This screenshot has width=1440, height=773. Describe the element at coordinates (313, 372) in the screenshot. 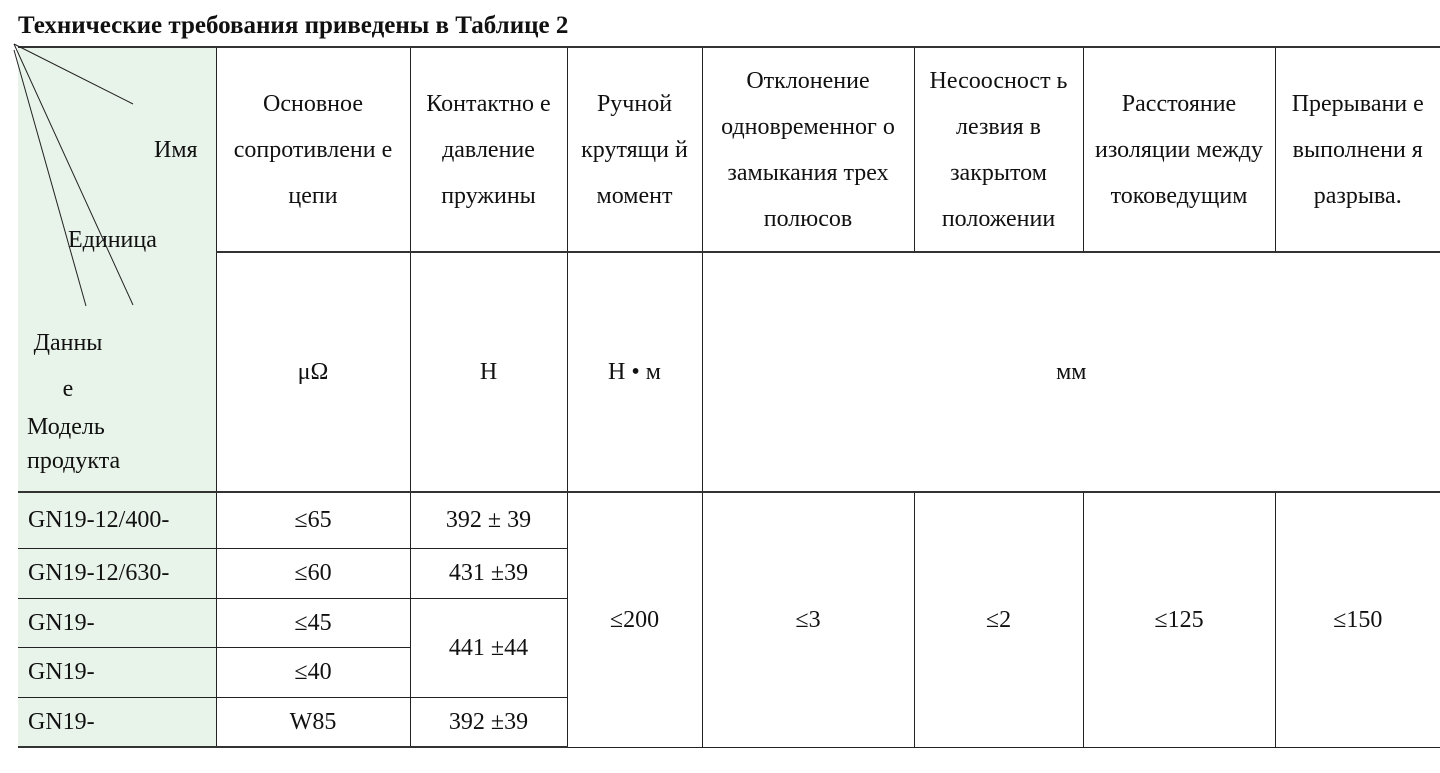

I see `unit-resistance: μΩ` at that location.